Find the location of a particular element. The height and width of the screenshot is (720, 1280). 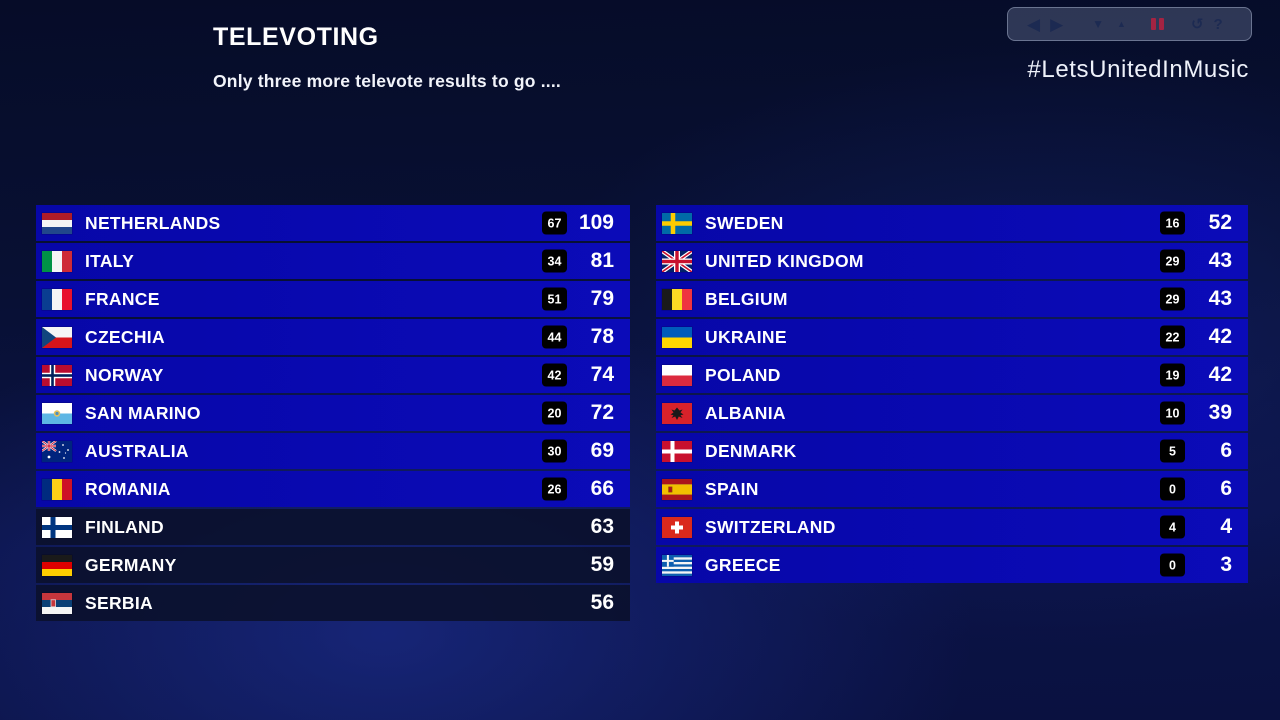

ro-flag-icon is located at coordinates (57, 489).